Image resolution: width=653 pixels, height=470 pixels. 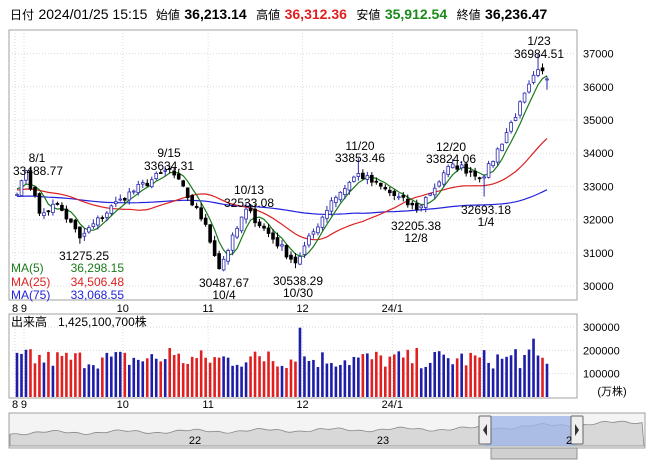 What do you see at coordinates (169, 153) in the screenshot?
I see `price-annotation: 9/15` at bounding box center [169, 153].